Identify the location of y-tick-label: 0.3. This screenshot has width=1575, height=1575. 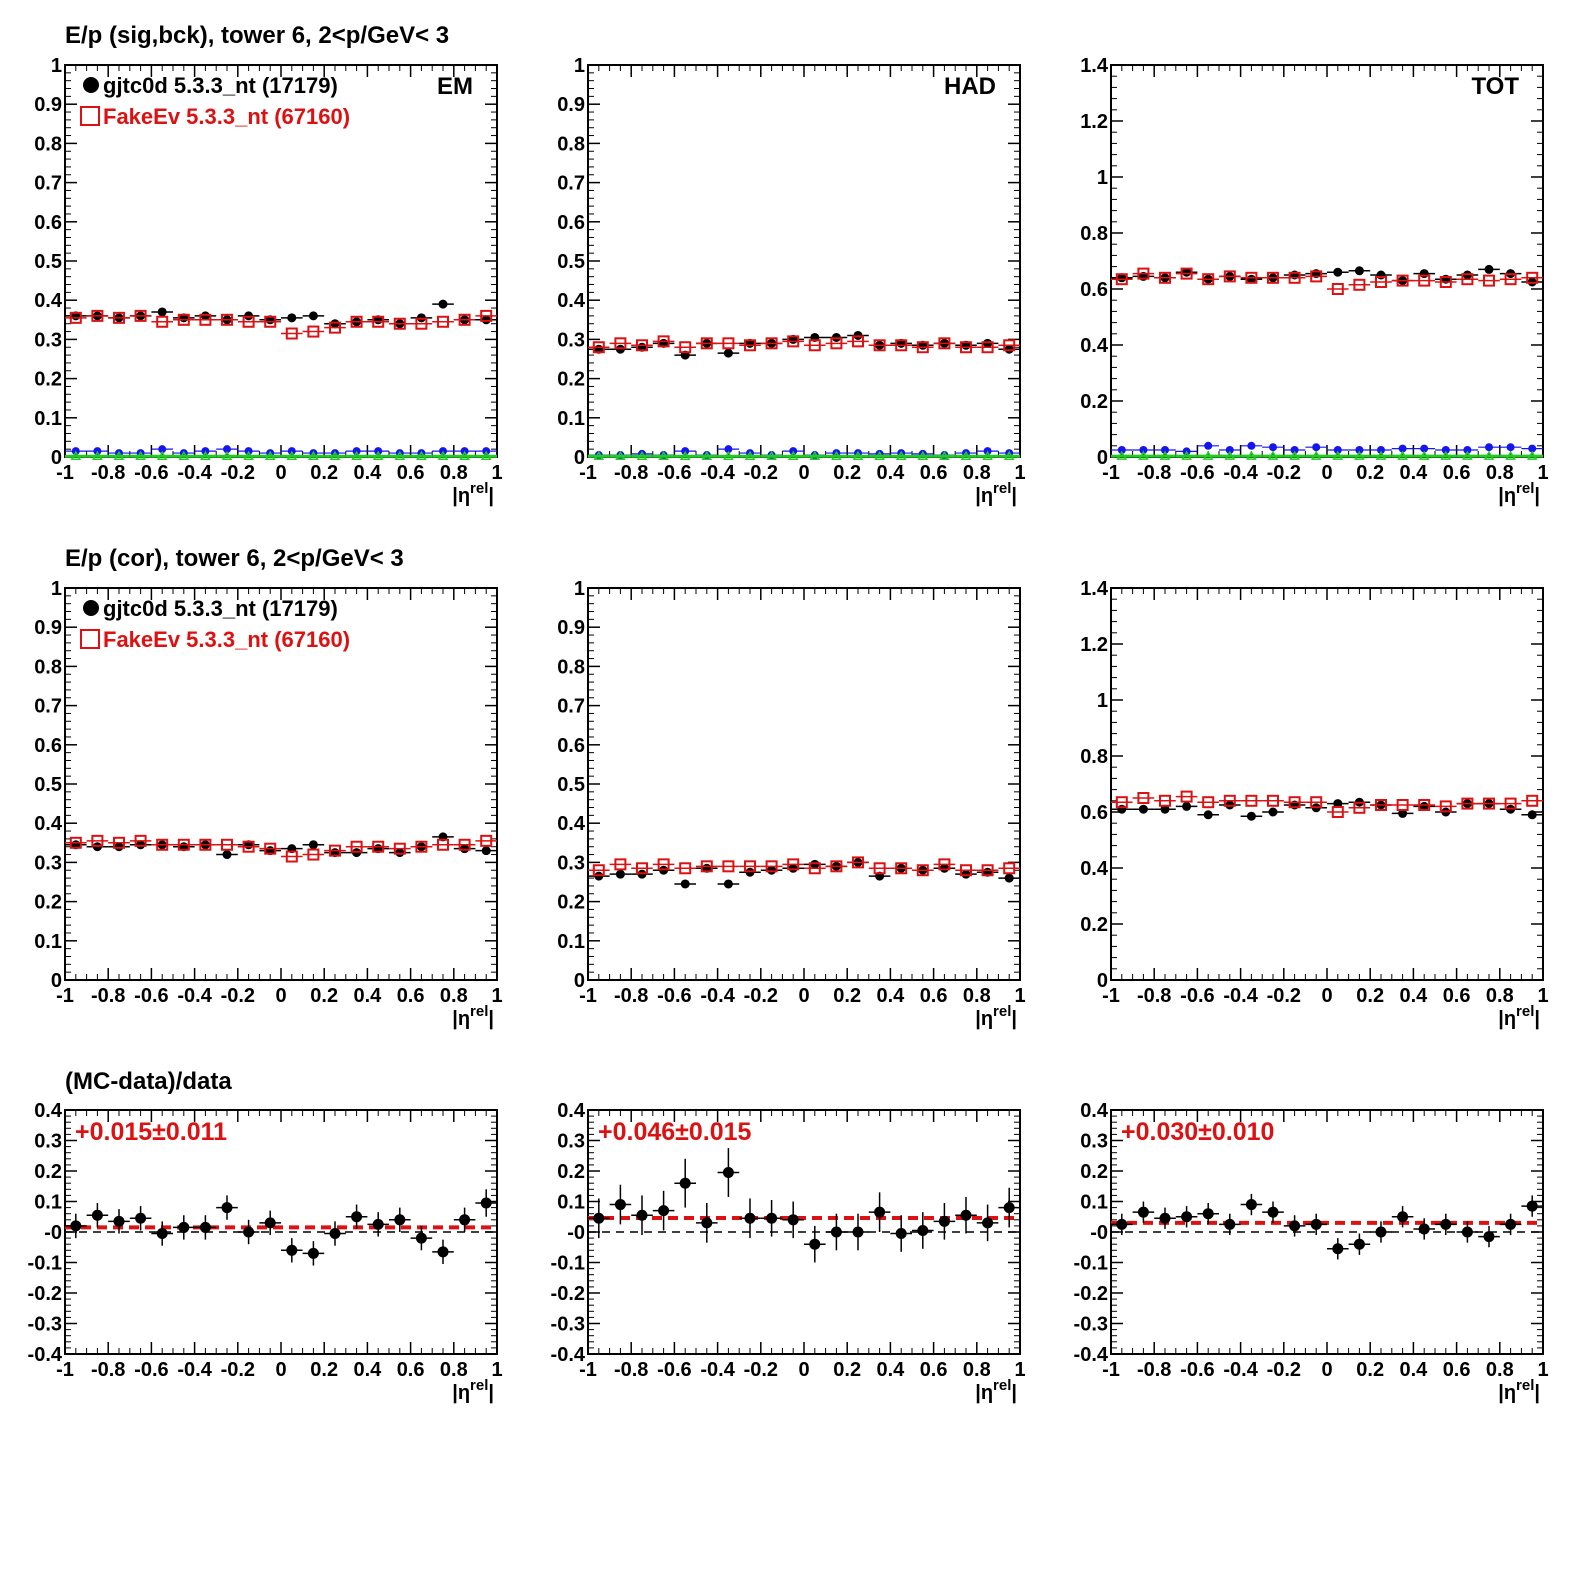
(571, 340).